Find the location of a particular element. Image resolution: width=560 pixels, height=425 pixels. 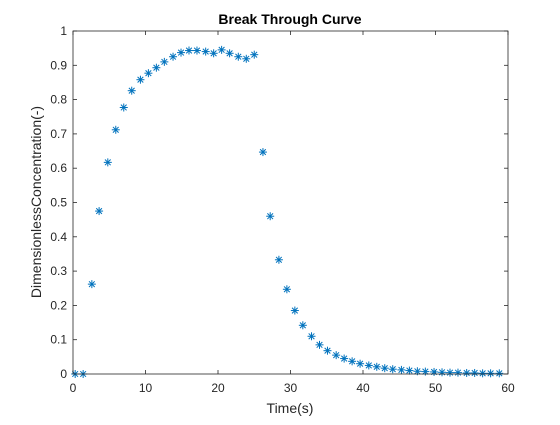

x-tick-label: 60 is located at coordinates (508, 388).